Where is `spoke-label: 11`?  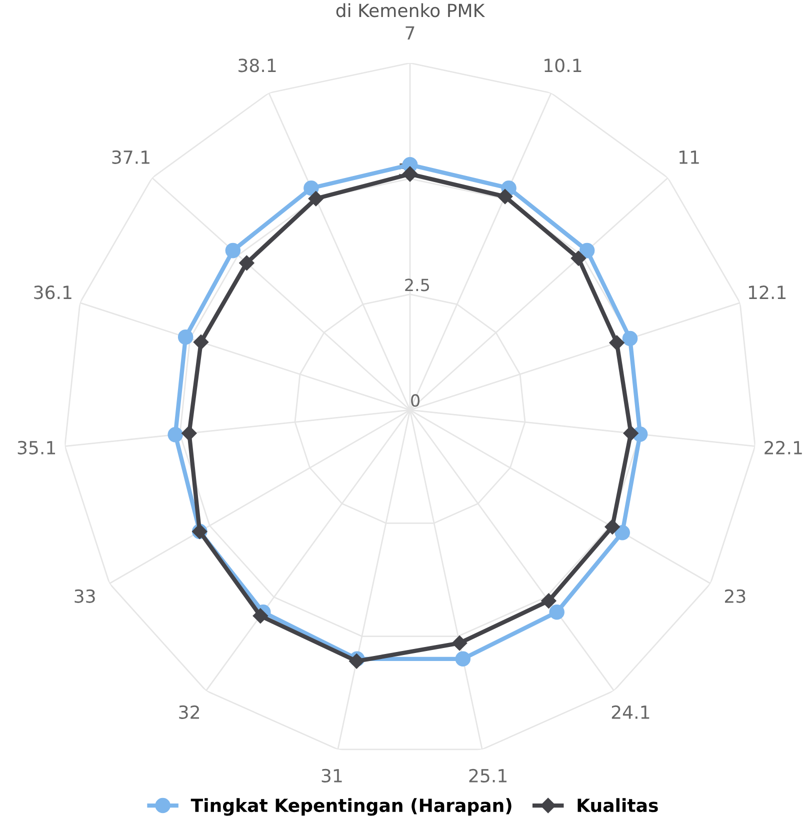 spoke-label: 11 is located at coordinates (689, 157).